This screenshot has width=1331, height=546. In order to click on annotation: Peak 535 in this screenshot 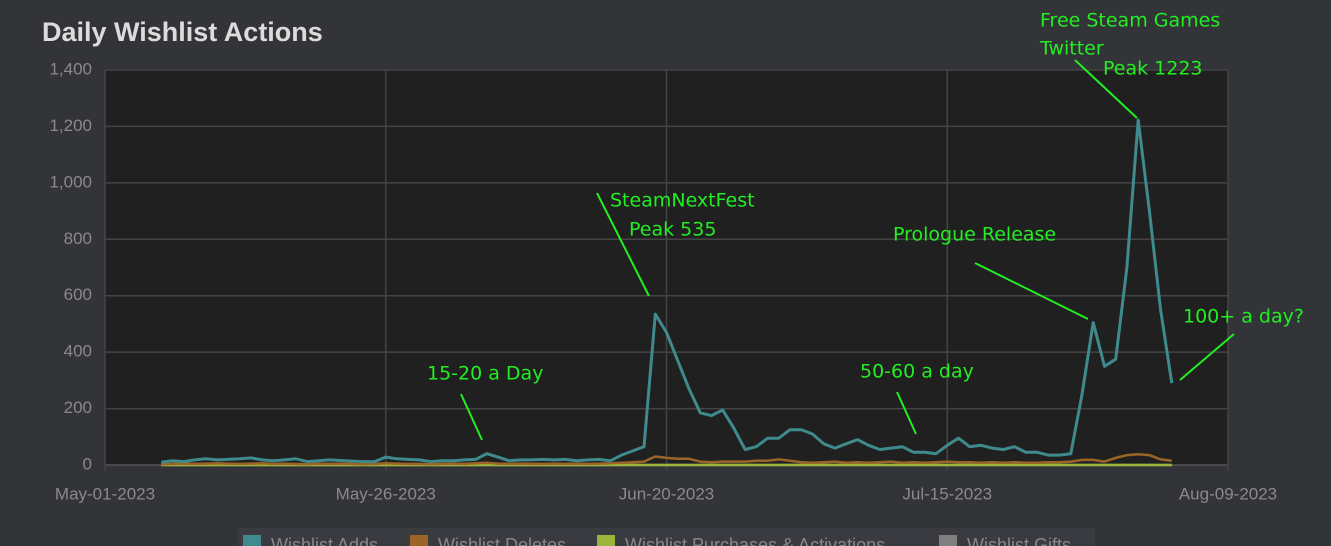, I will do `click(672, 230)`.